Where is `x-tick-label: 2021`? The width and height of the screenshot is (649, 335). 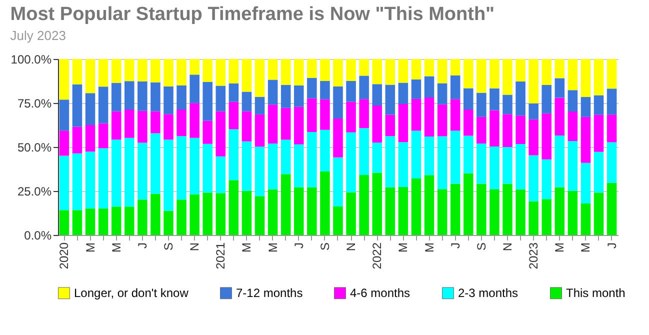
x-tick-label: 2021 is located at coordinates (221, 256).